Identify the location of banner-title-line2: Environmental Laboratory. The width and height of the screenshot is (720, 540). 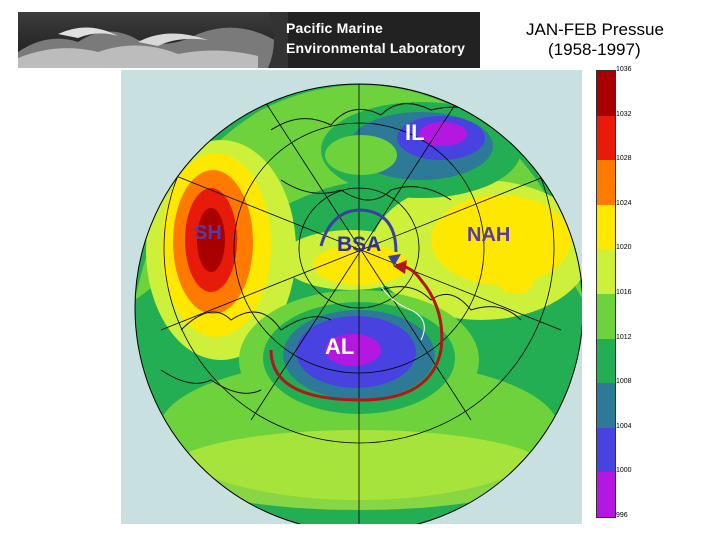
(376, 48).